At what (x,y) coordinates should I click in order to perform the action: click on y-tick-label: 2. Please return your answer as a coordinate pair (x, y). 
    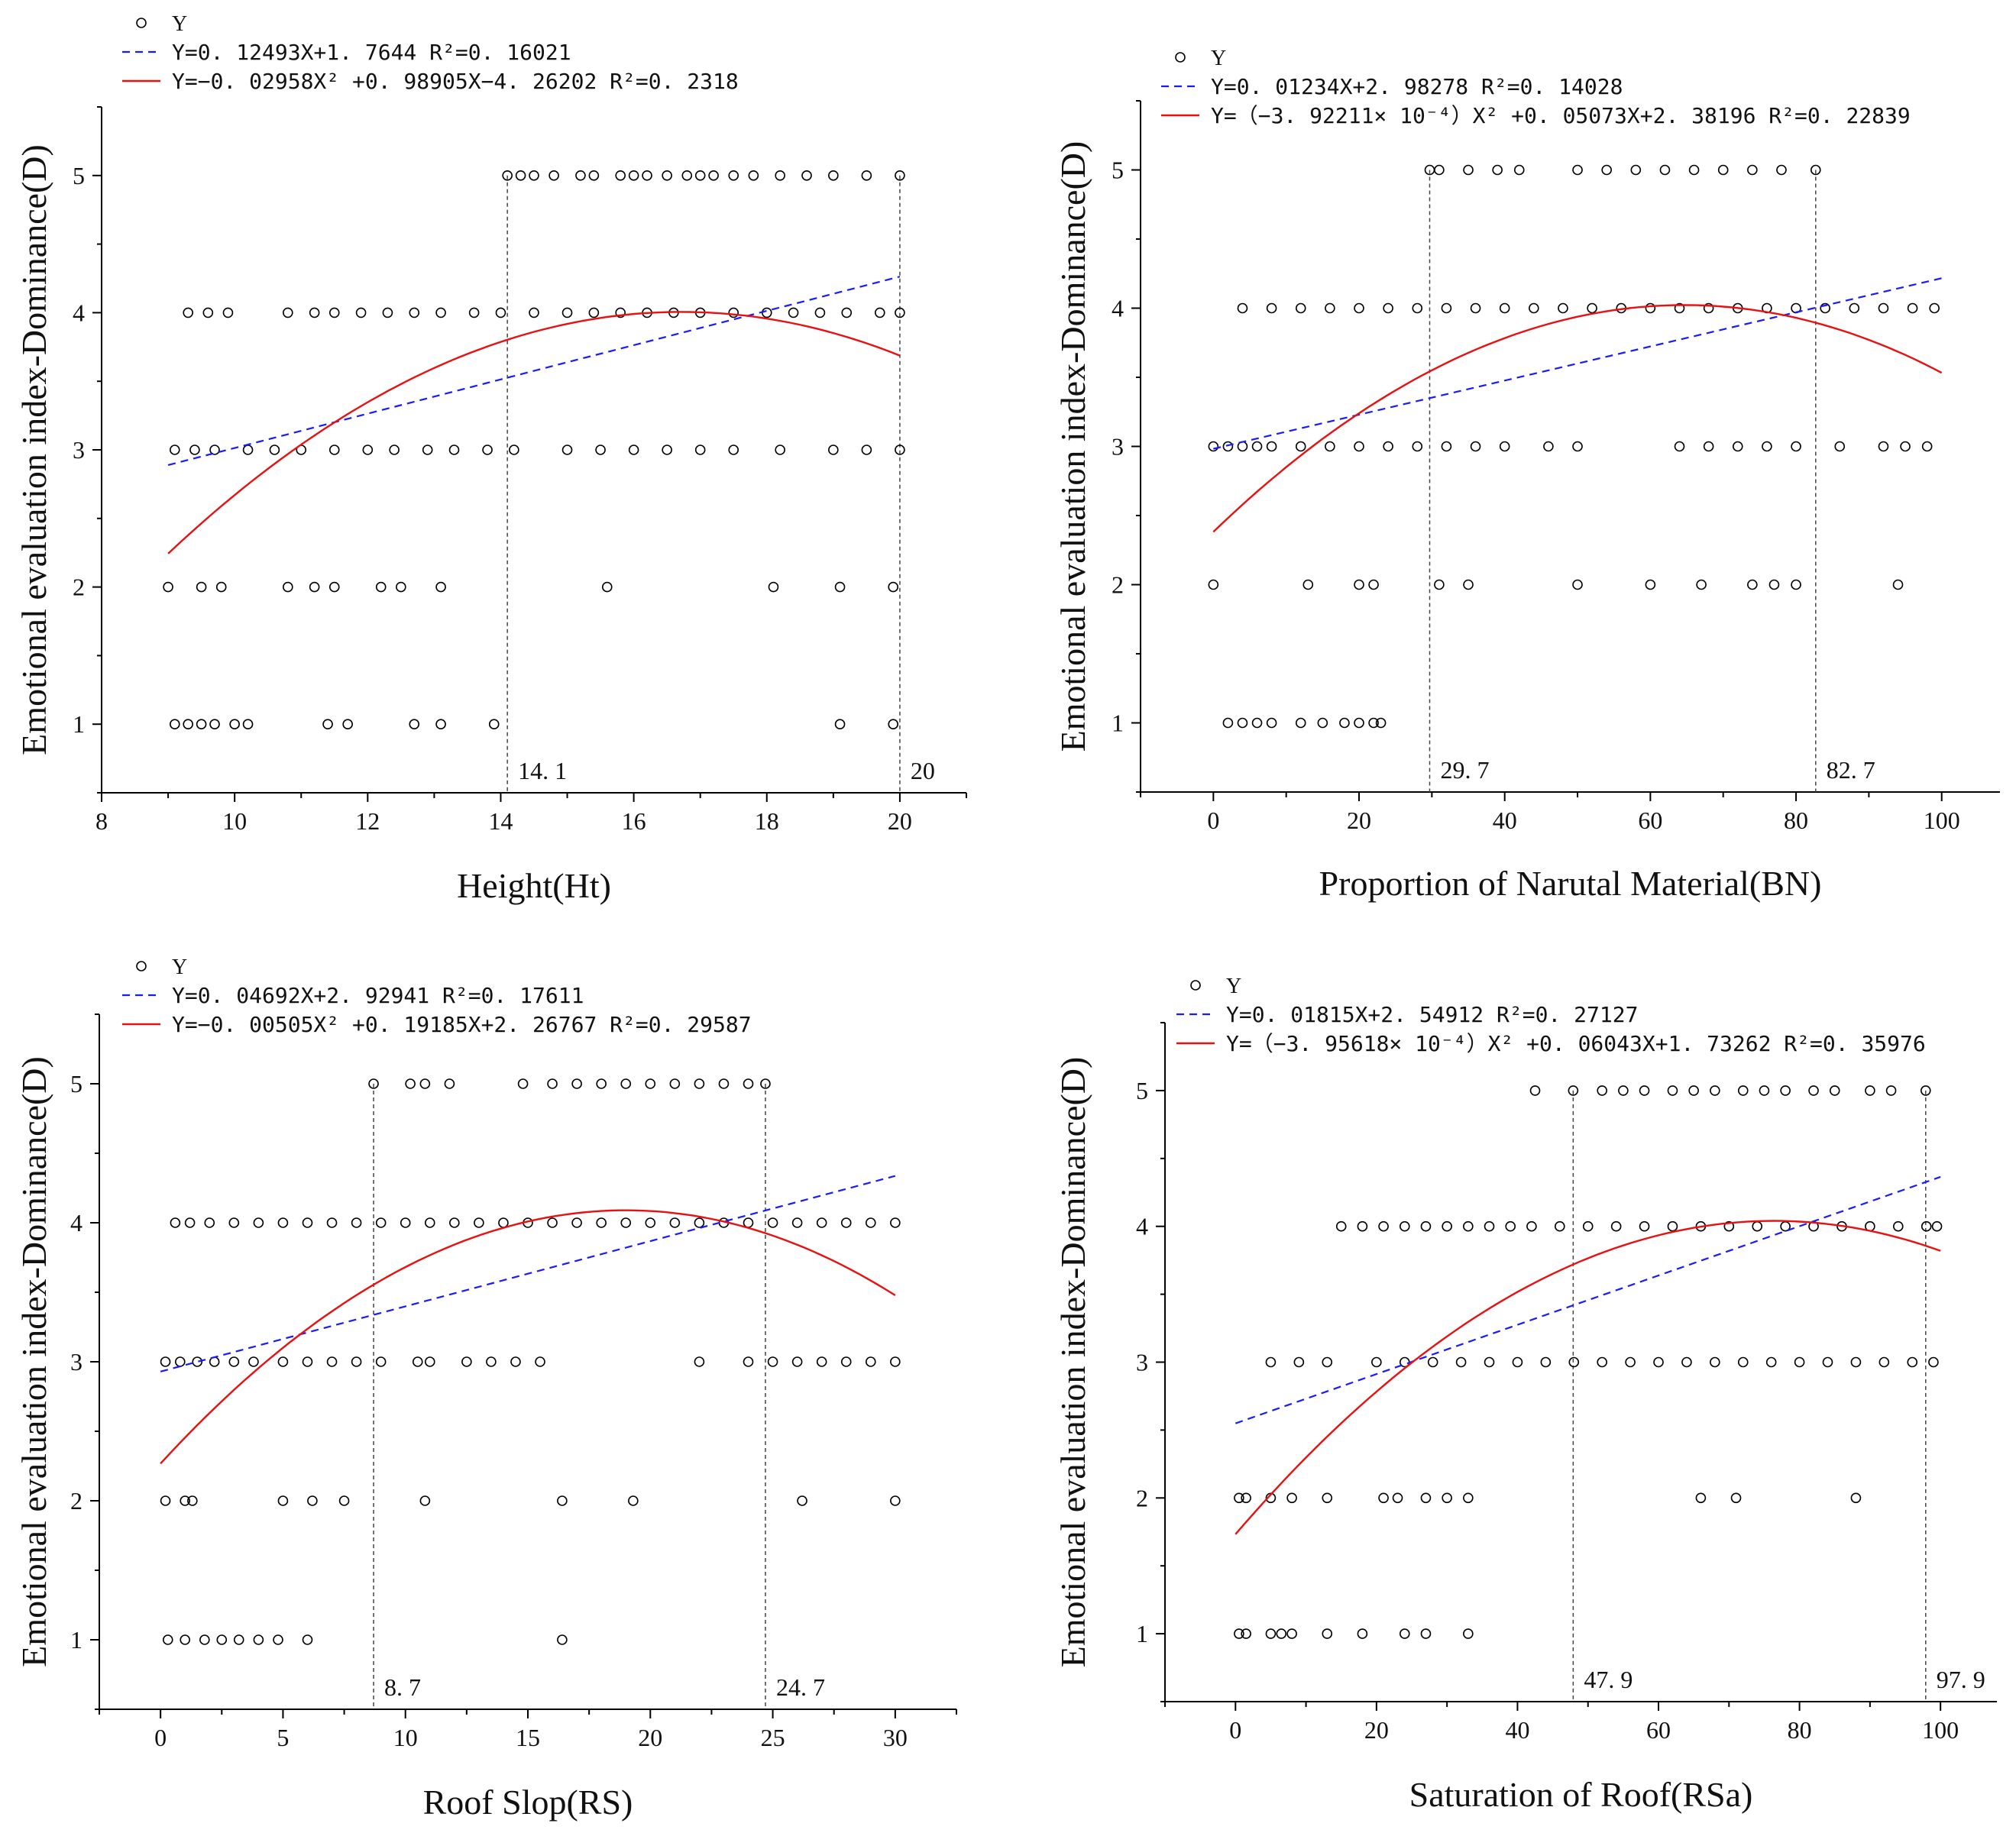
    Looking at the image, I should click on (1118, 585).